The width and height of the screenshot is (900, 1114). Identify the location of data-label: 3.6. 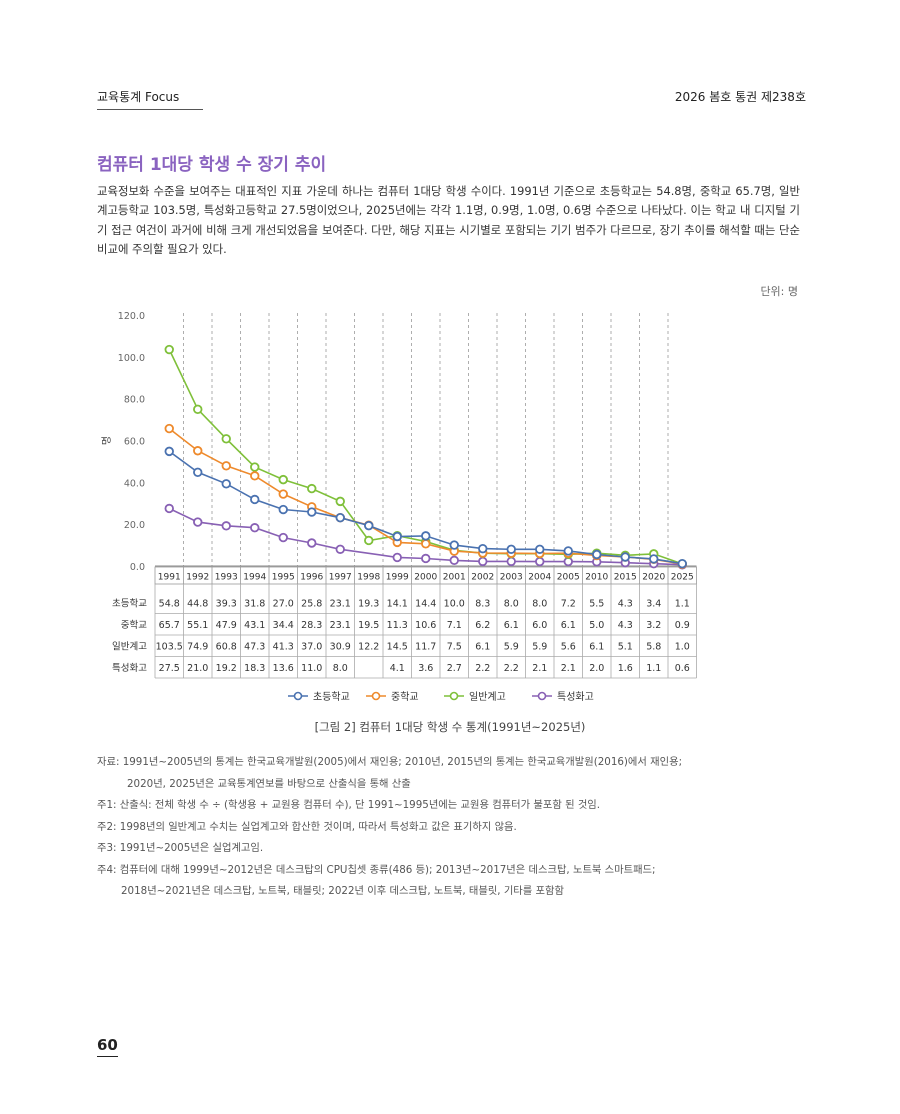
(425, 668).